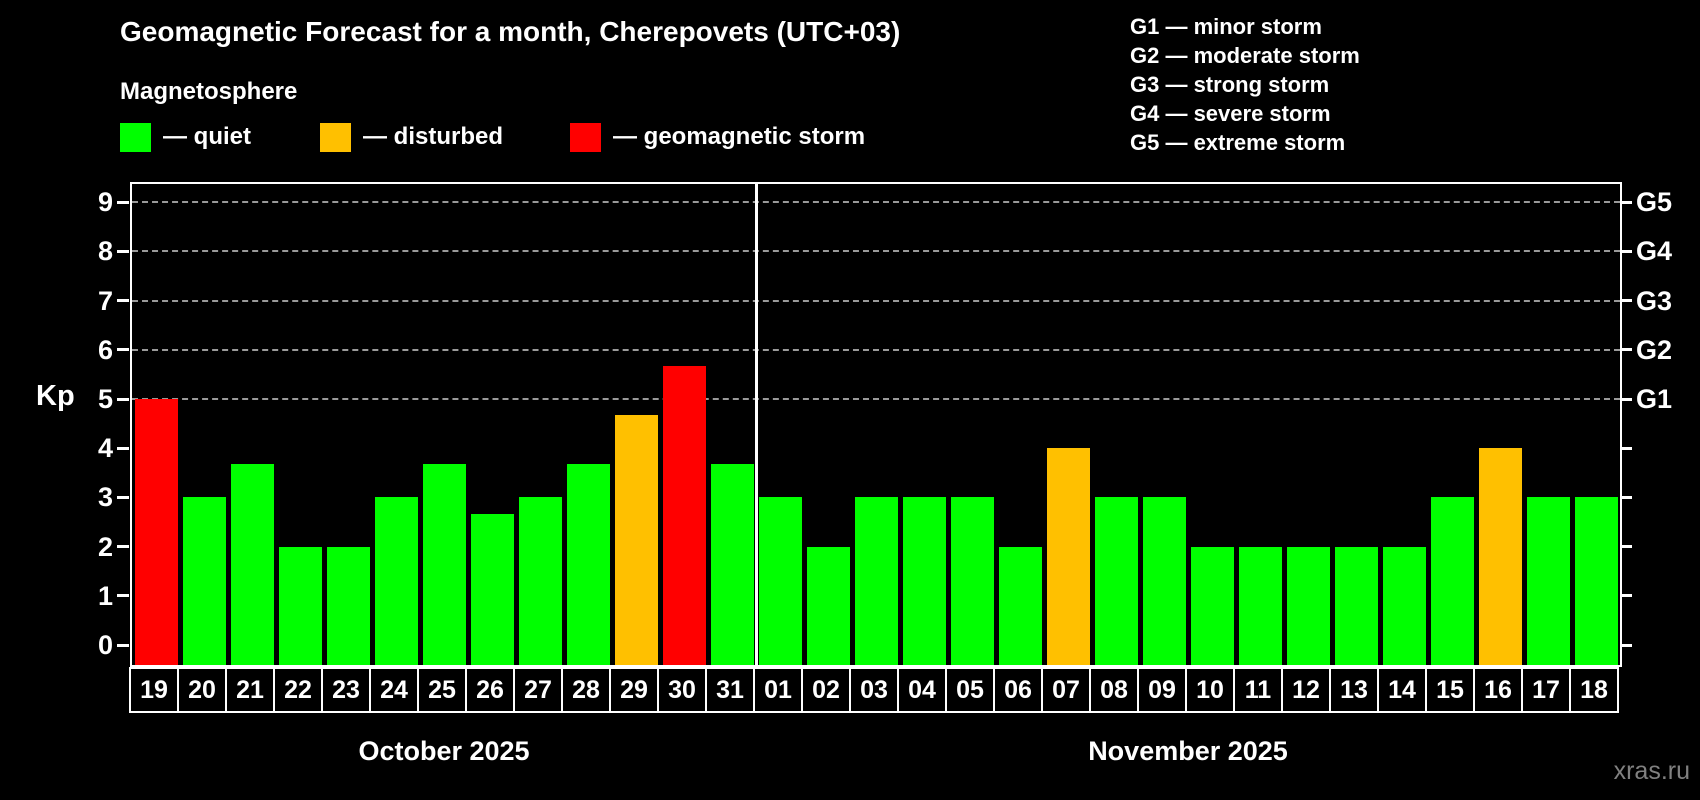 Image resolution: width=1700 pixels, height=800 pixels. What do you see at coordinates (739, 136) in the screenshot?
I see `legend-label-storm: — geomagnetic storm` at bounding box center [739, 136].